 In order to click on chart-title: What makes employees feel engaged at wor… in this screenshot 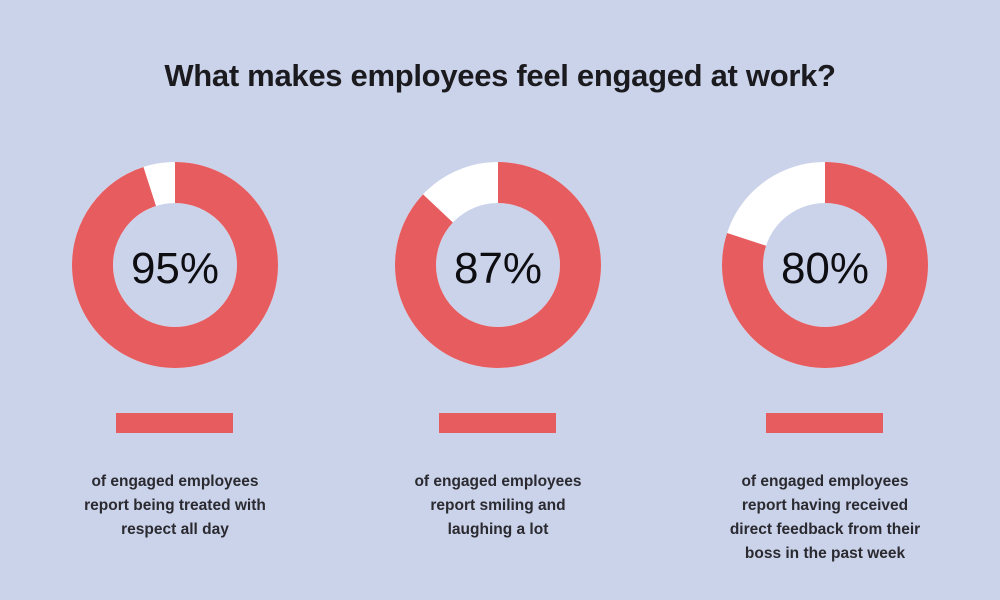, I will do `click(500, 75)`.